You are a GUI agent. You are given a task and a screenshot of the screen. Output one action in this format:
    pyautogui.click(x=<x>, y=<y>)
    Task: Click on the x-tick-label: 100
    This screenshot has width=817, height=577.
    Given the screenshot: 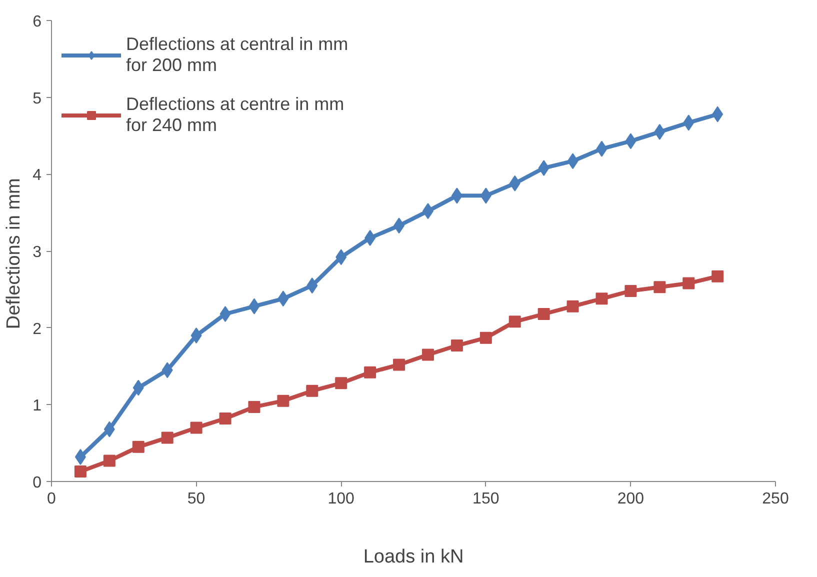 What is the action you would take?
    pyautogui.click(x=341, y=499)
    